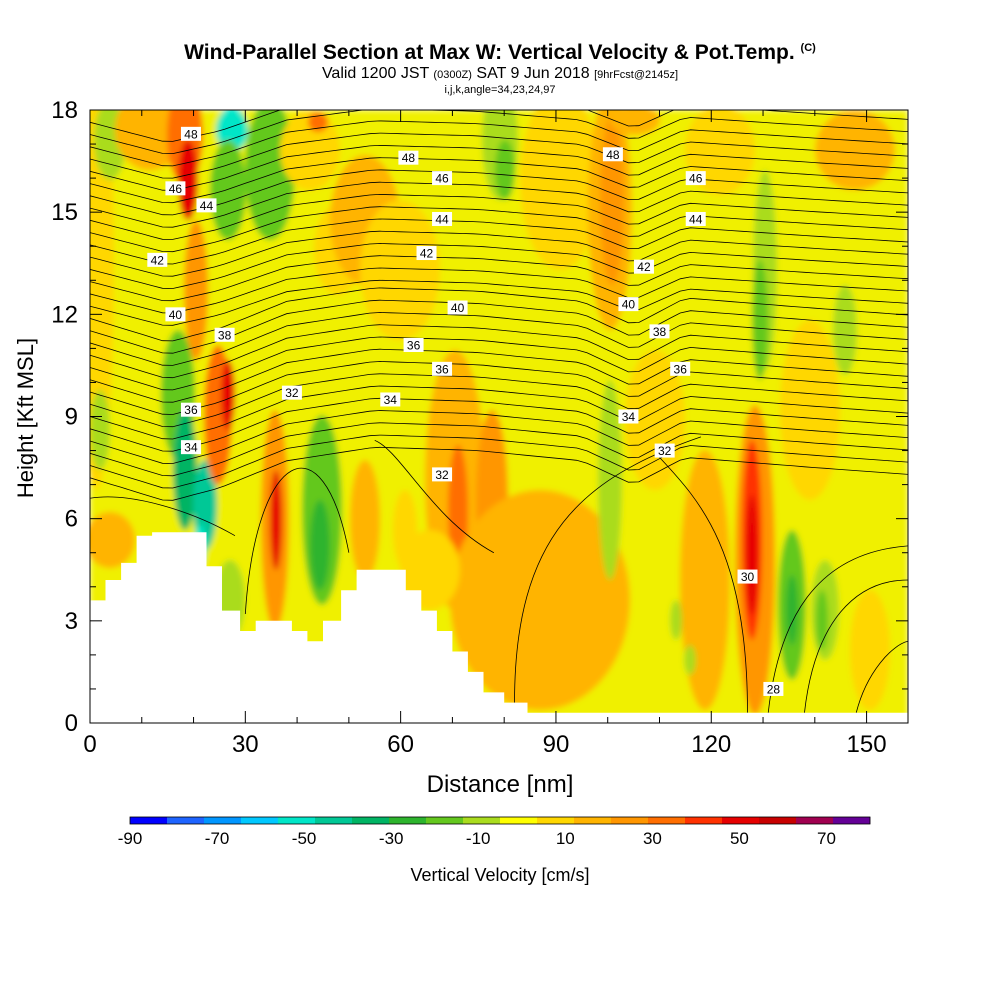  What do you see at coordinates (478, 838) in the screenshot?
I see `colorbar-tick-label: -10` at bounding box center [478, 838].